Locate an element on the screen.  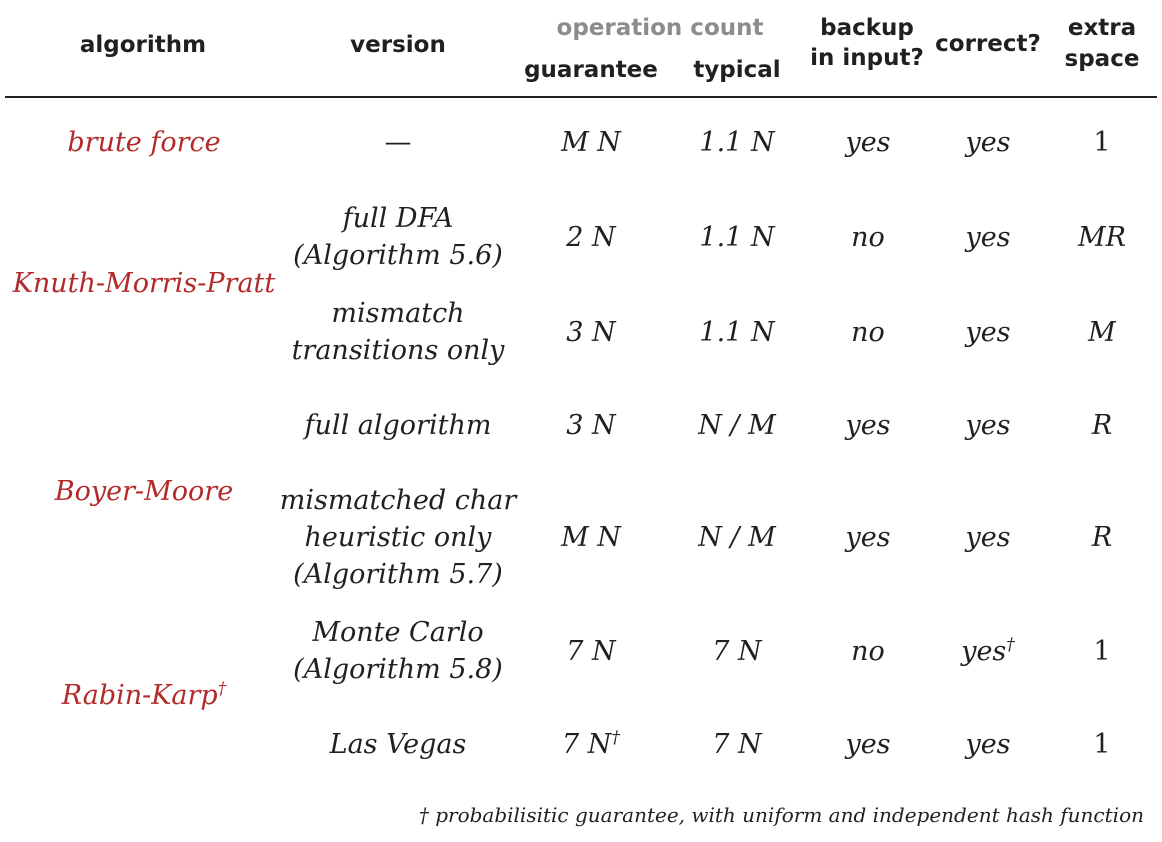
header-guarantee: guarantee is located at coordinates (591, 70).